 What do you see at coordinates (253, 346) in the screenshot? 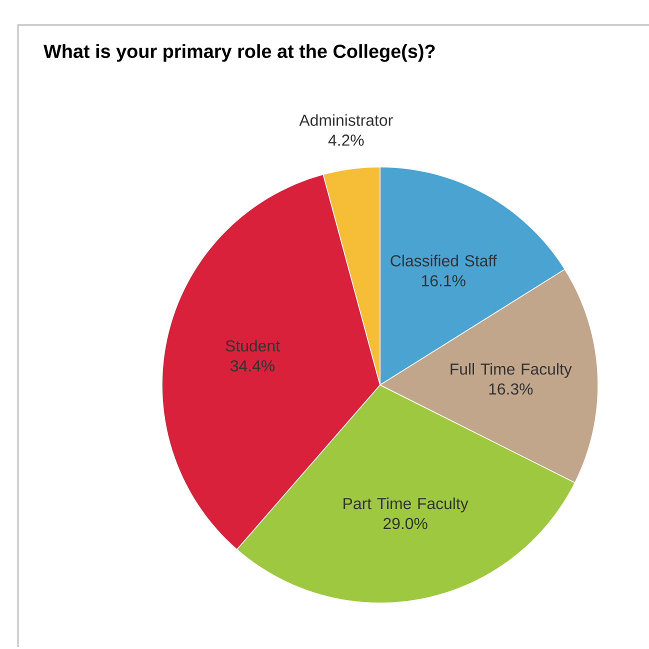
I see `slice-label: Student` at bounding box center [253, 346].